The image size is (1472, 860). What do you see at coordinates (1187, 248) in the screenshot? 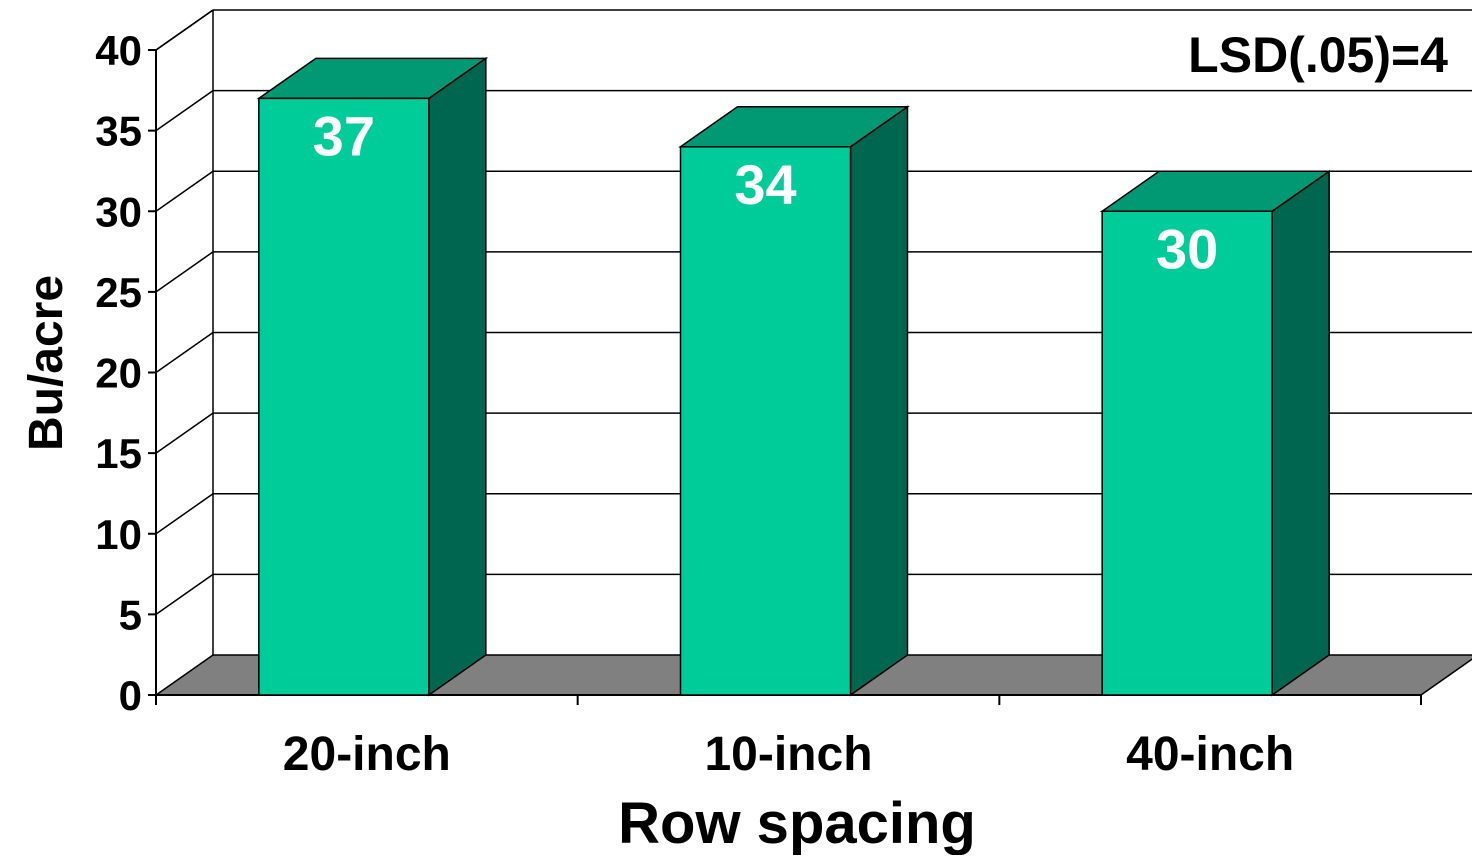
I see `data-label: 30` at bounding box center [1187, 248].